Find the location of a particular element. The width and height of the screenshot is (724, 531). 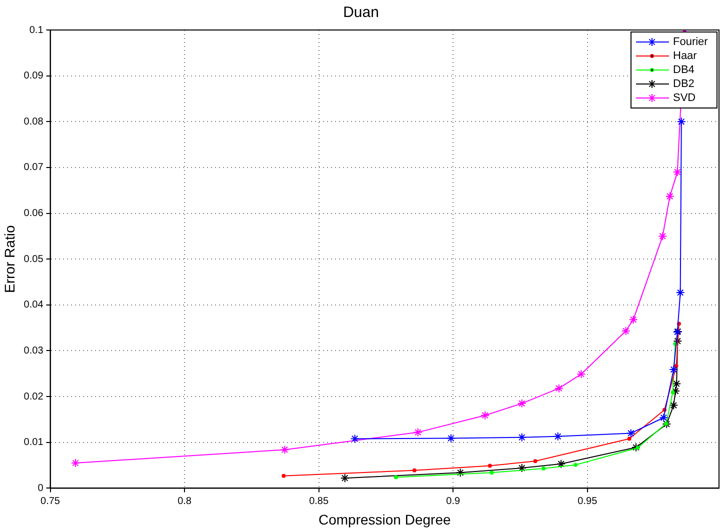

legend-label: DB2 is located at coordinates (683, 84).